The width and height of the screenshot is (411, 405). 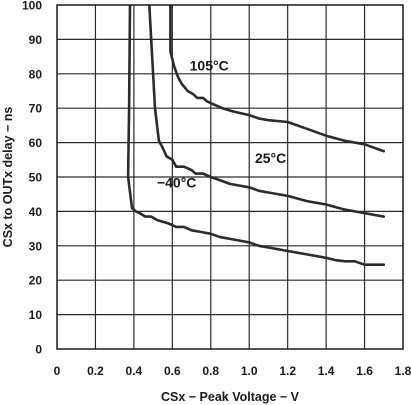 What do you see at coordinates (36, 315) in the screenshot?
I see `y-tick-label: 10` at bounding box center [36, 315].